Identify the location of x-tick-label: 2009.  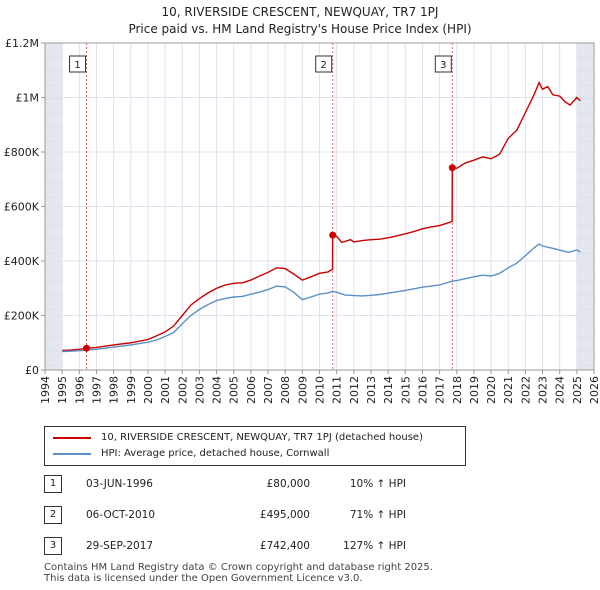
(302, 390).